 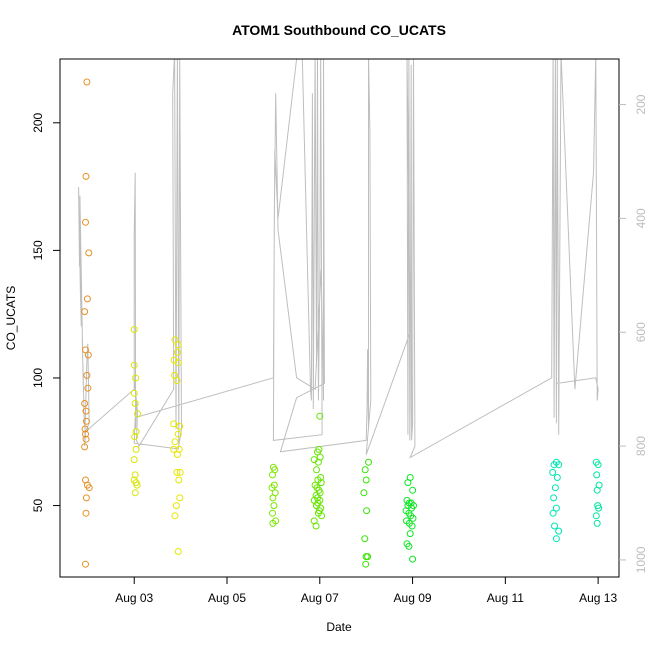 I want to click on x-axis: Aug 03 Aug 05 Aug 07 Aug 09 Aug 11 Aug 13, so click(x=366, y=591).